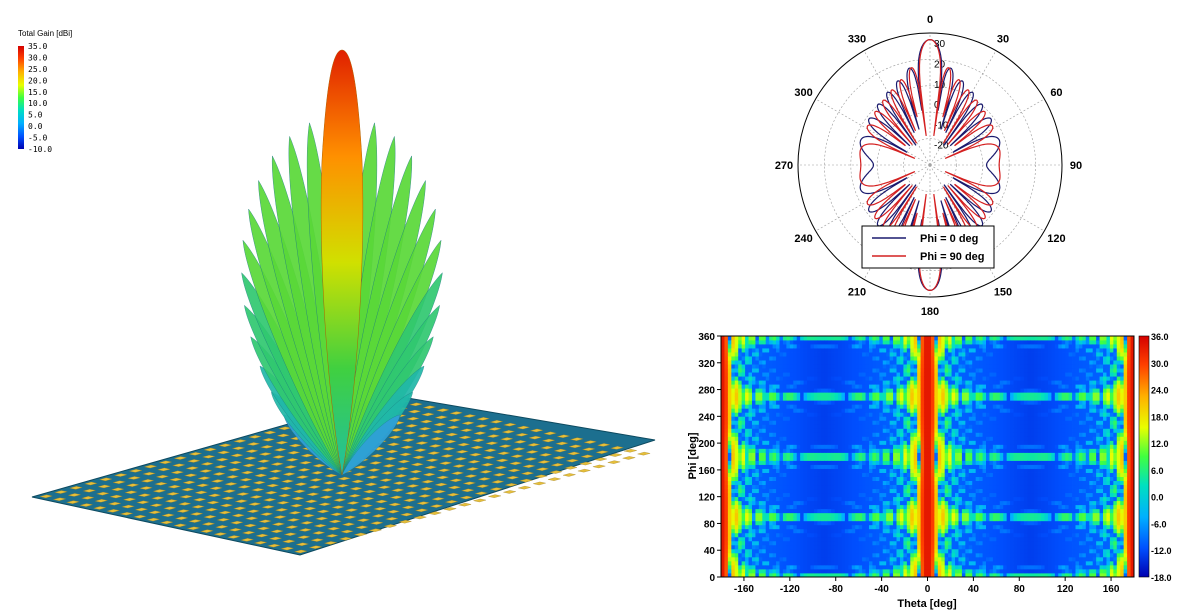  Describe the element at coordinates (37, 46) in the screenshot. I see `gain-legend-tick: 35.0` at that location.